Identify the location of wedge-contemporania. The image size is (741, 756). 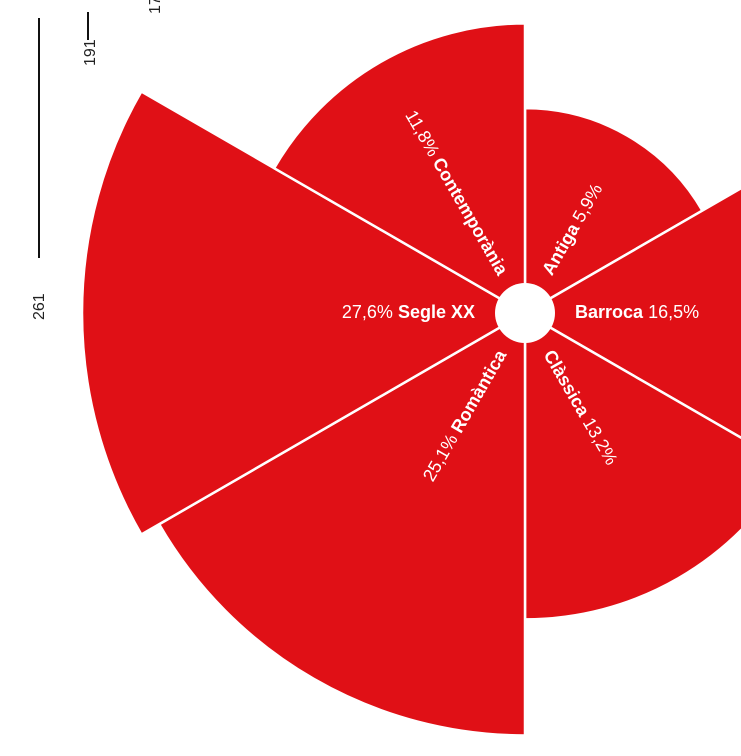
(399, 168).